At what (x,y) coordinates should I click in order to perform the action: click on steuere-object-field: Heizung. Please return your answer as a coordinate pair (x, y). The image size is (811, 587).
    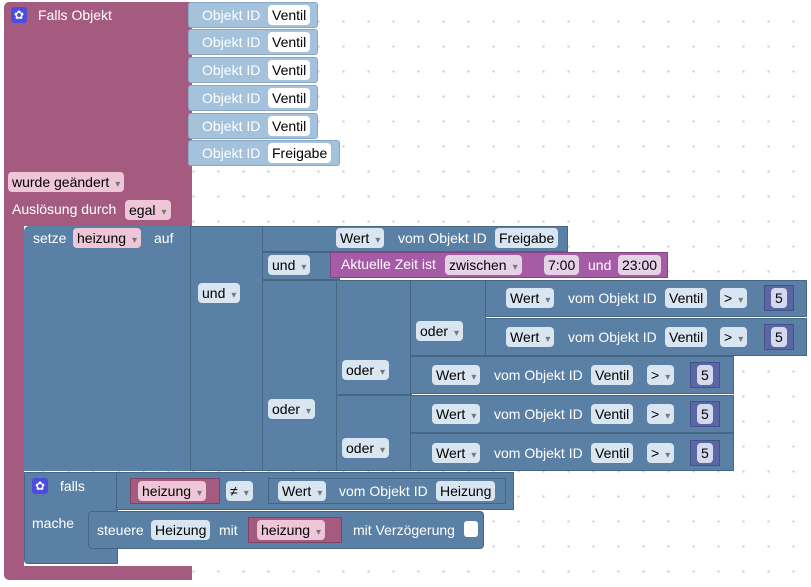
    Looking at the image, I should click on (181, 530).